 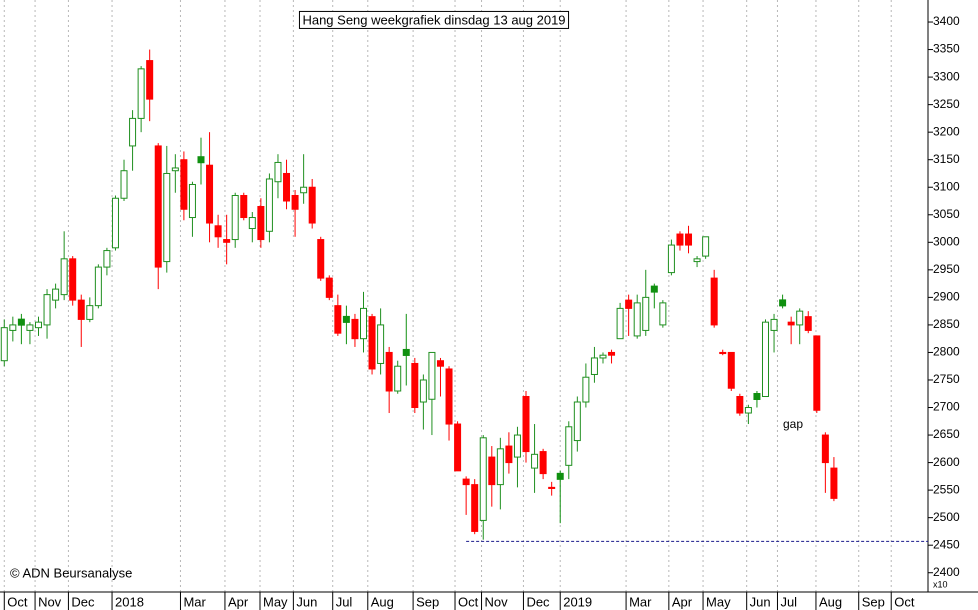 I want to click on x-tick-label: May, so click(x=275, y=601).